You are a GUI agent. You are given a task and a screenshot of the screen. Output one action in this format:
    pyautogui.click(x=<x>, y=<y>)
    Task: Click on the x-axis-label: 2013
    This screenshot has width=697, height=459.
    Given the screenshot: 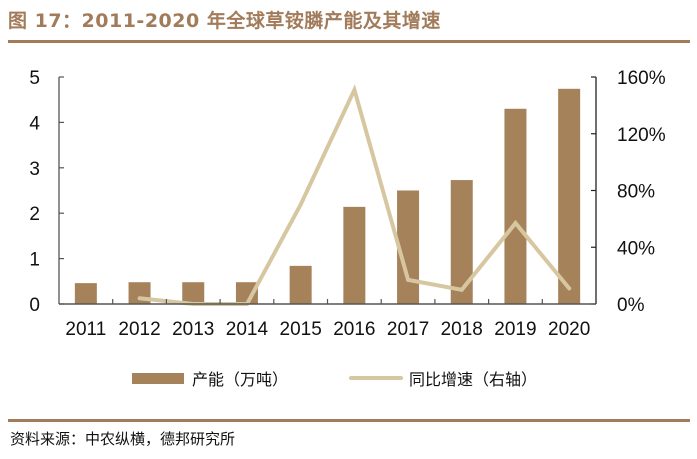 What is the action you would take?
    pyautogui.click(x=193, y=329)
    